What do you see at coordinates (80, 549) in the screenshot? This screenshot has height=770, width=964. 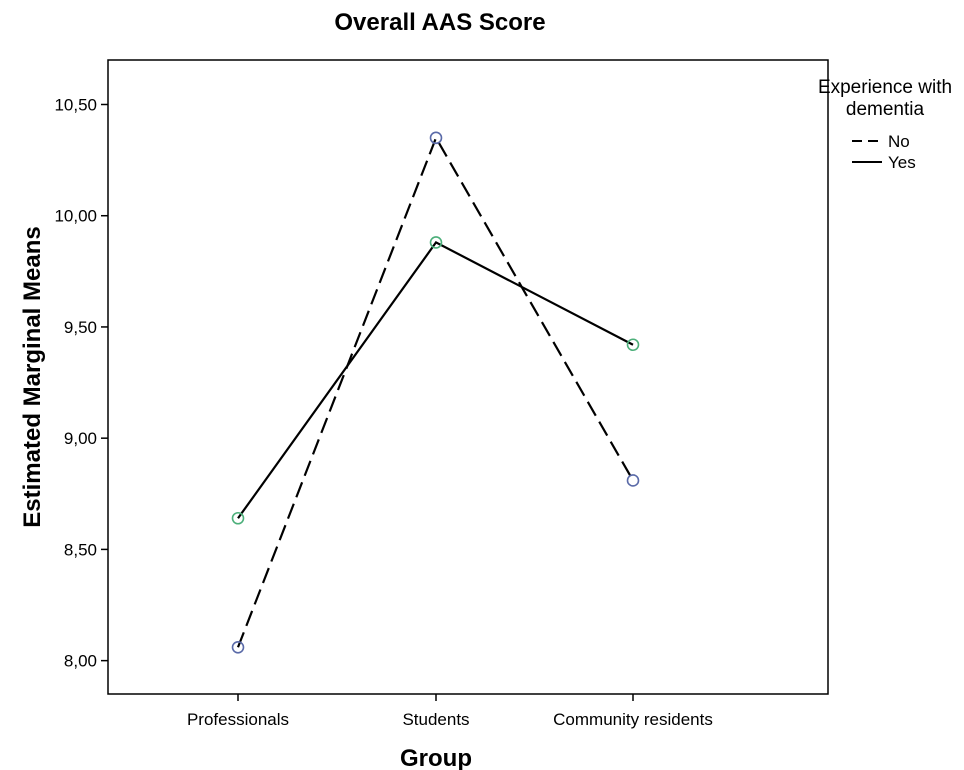 I see `y-tick-label: 8,50` at bounding box center [80, 549].